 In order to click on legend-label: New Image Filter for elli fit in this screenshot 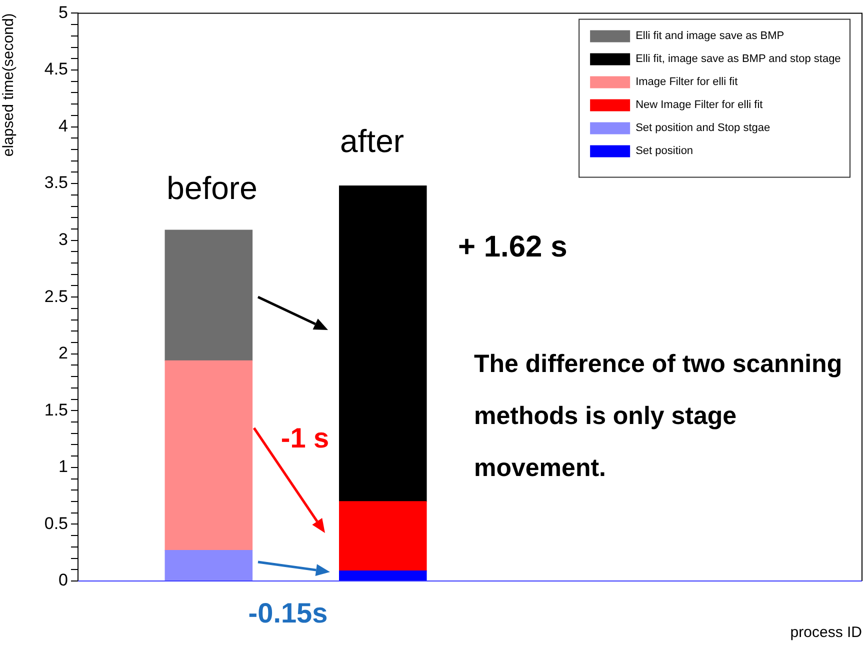, I will do `click(699, 105)`.